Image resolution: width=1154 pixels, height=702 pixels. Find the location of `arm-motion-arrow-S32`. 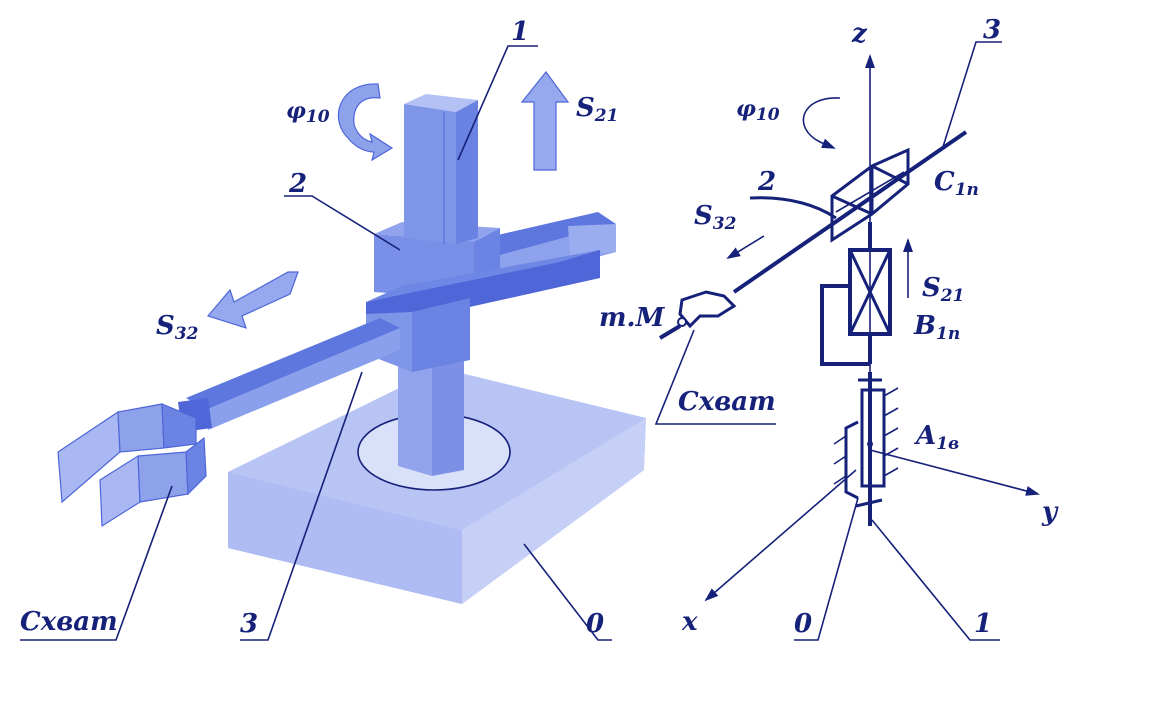

arm-motion-arrow-S32 is located at coordinates (252, 300).